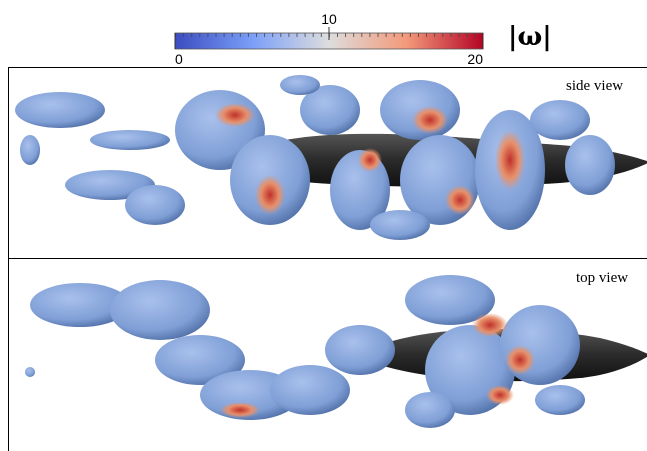 This screenshot has width=647, height=451. What do you see at coordinates (329, 41) in the screenshot?
I see `colorbar-minor-ticks` at bounding box center [329, 41].